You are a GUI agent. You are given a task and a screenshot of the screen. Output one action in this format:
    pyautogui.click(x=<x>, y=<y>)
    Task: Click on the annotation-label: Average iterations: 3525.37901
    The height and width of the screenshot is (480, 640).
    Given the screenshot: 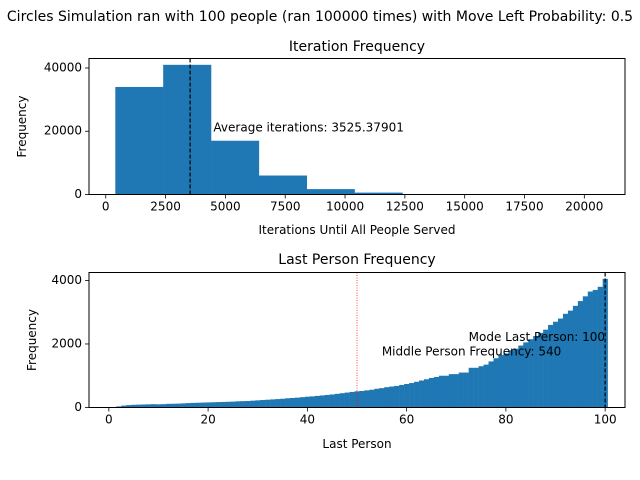 What is the action you would take?
    pyautogui.click(x=308, y=128)
    